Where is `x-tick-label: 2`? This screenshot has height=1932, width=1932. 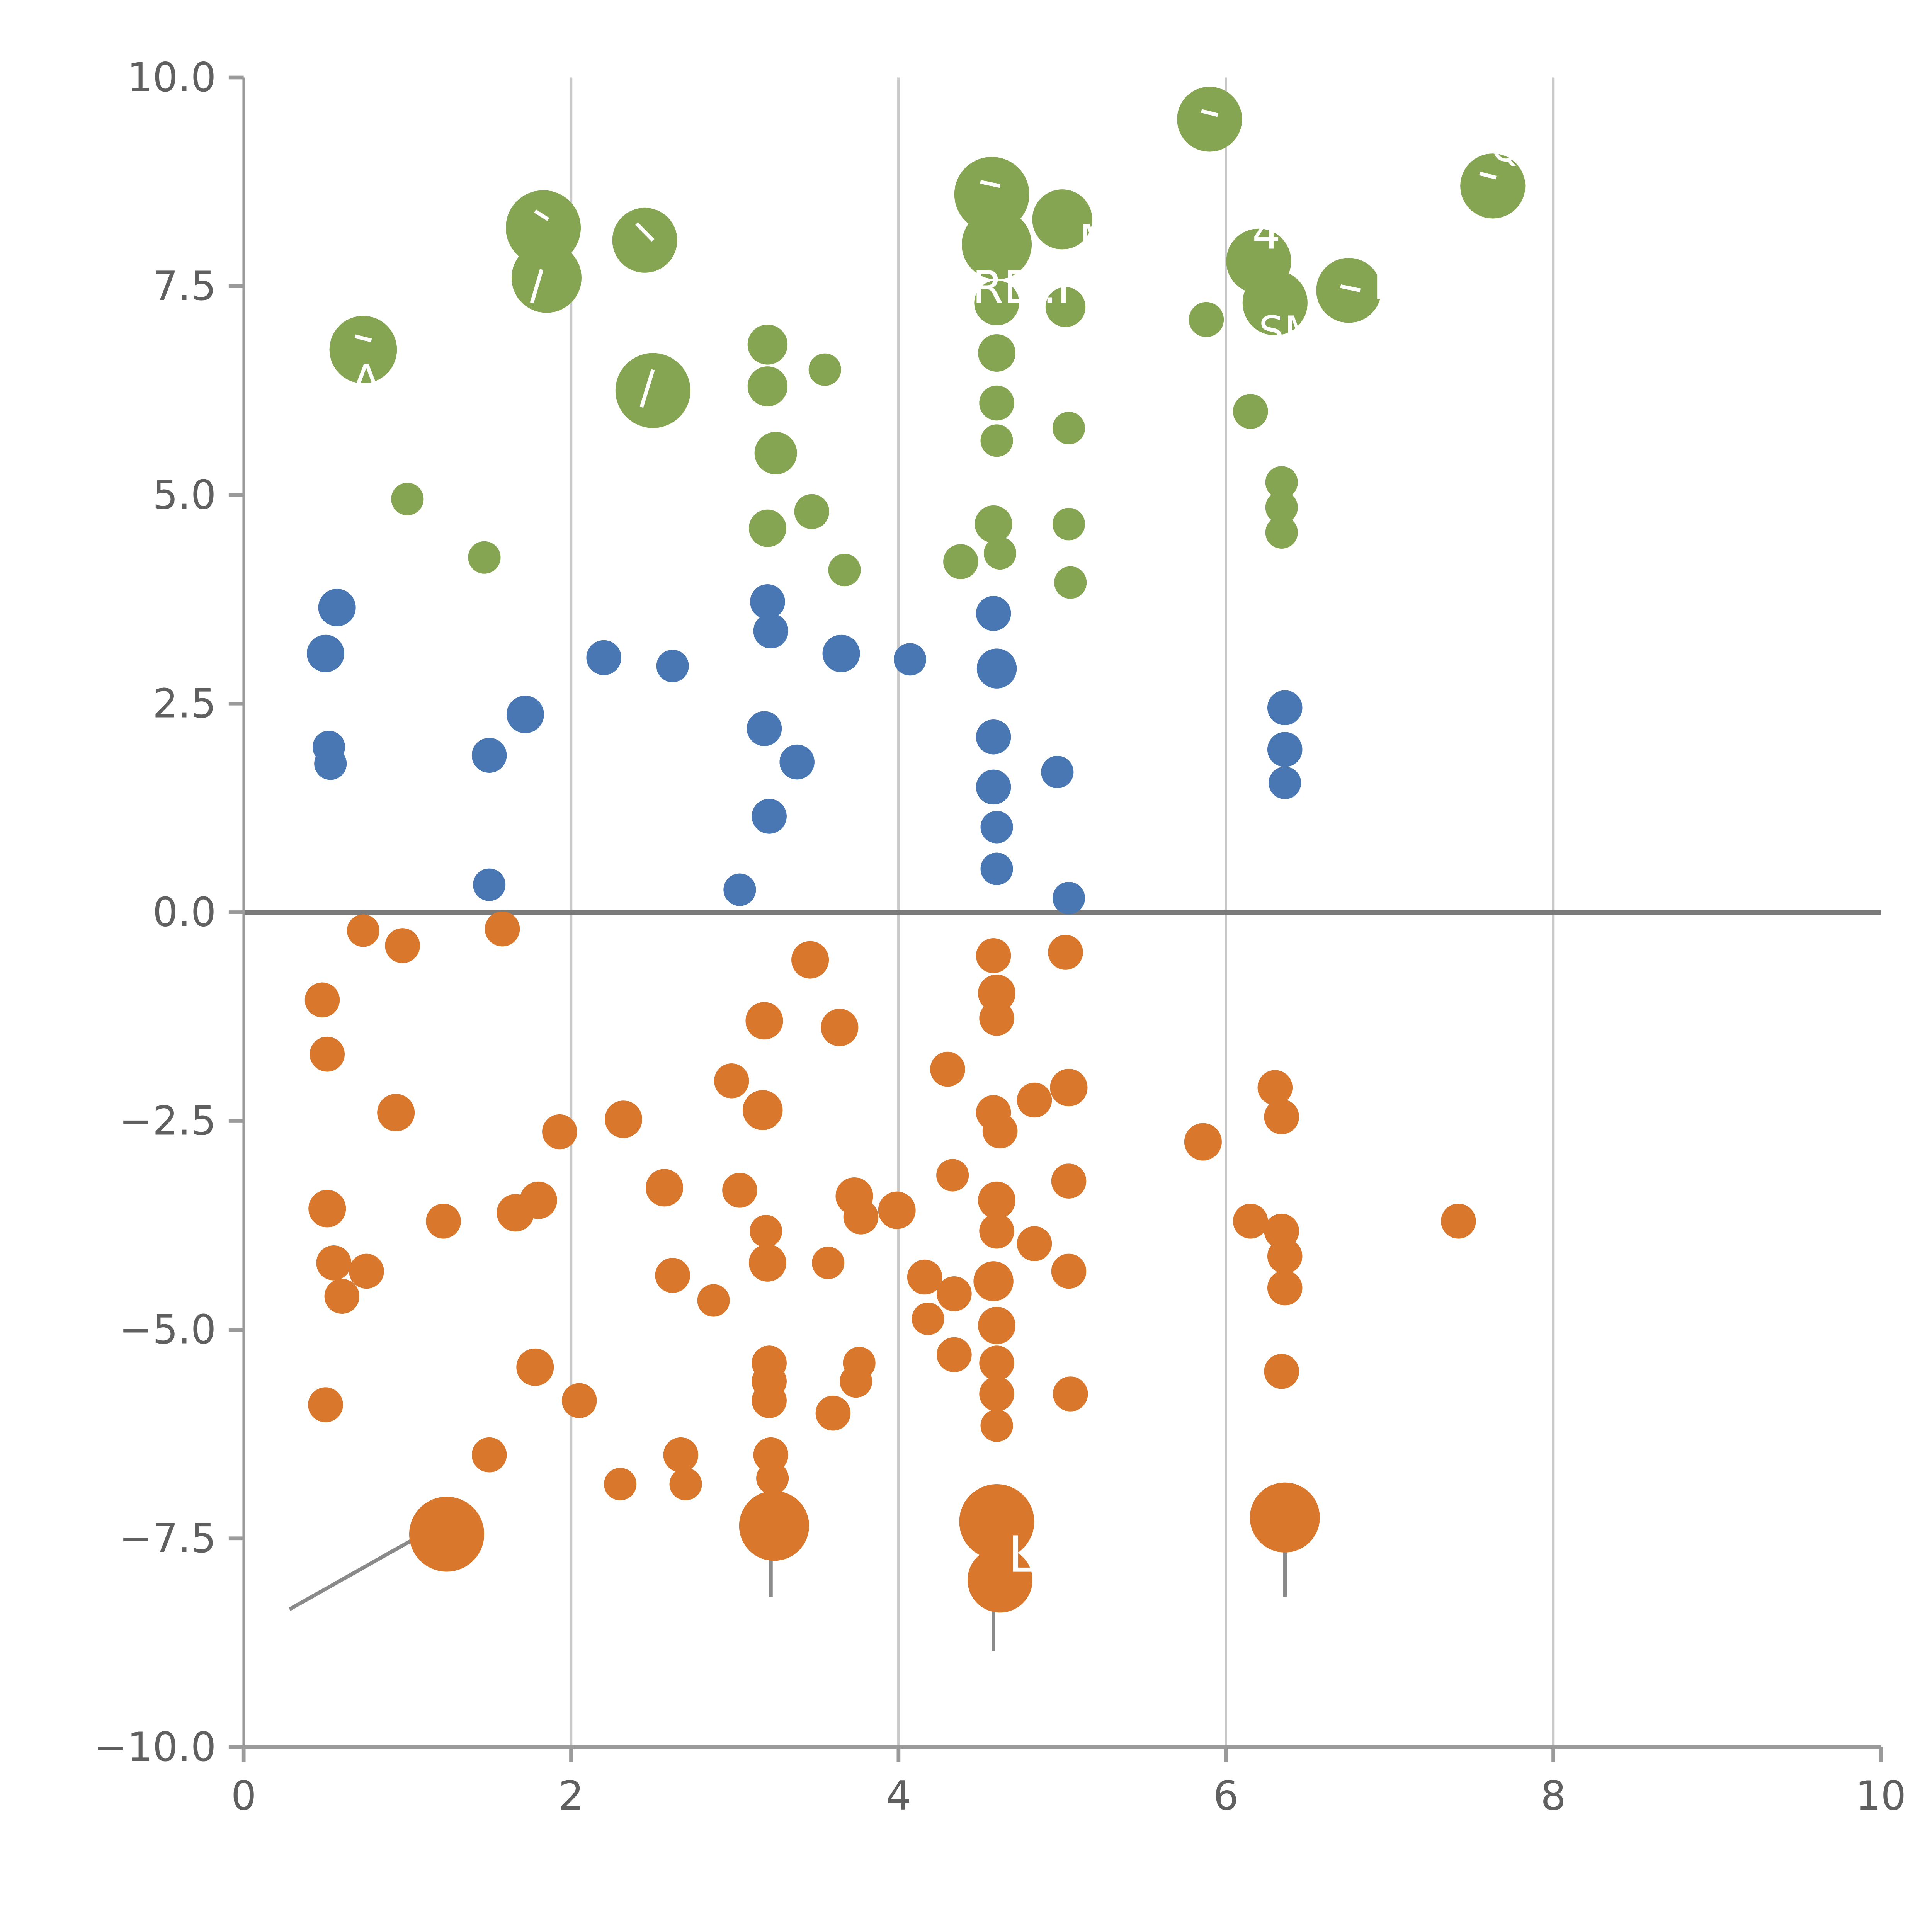 x-tick-label: 2 is located at coordinates (571, 1796).